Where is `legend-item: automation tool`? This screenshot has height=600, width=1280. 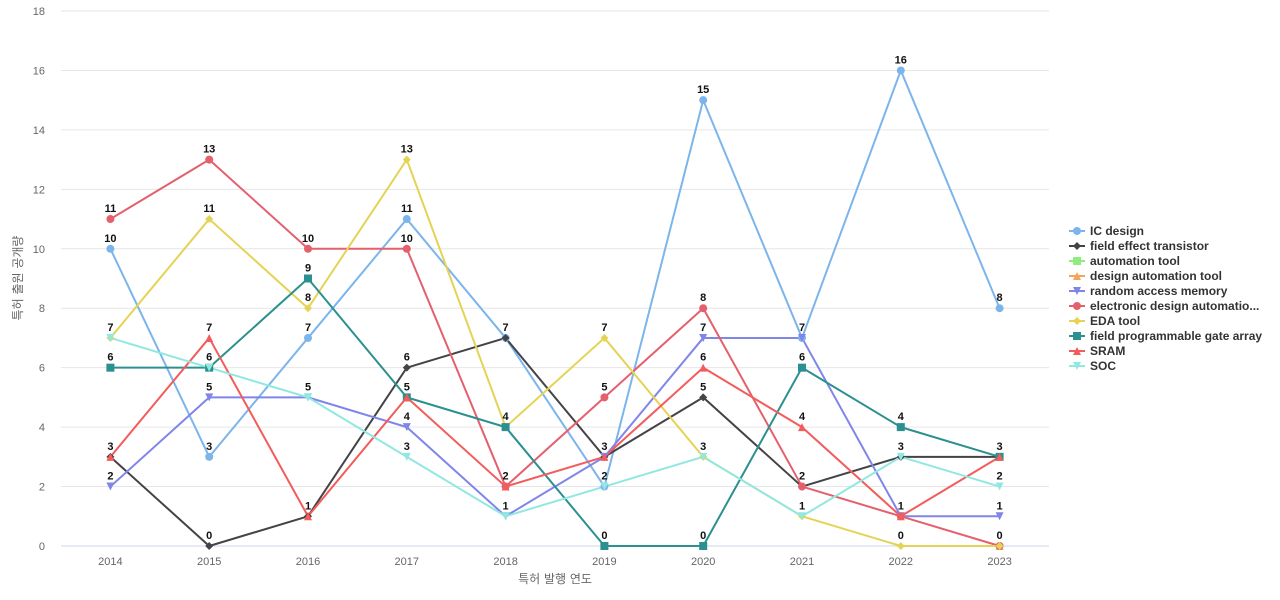 legend-item: automation tool is located at coordinates (1124, 261).